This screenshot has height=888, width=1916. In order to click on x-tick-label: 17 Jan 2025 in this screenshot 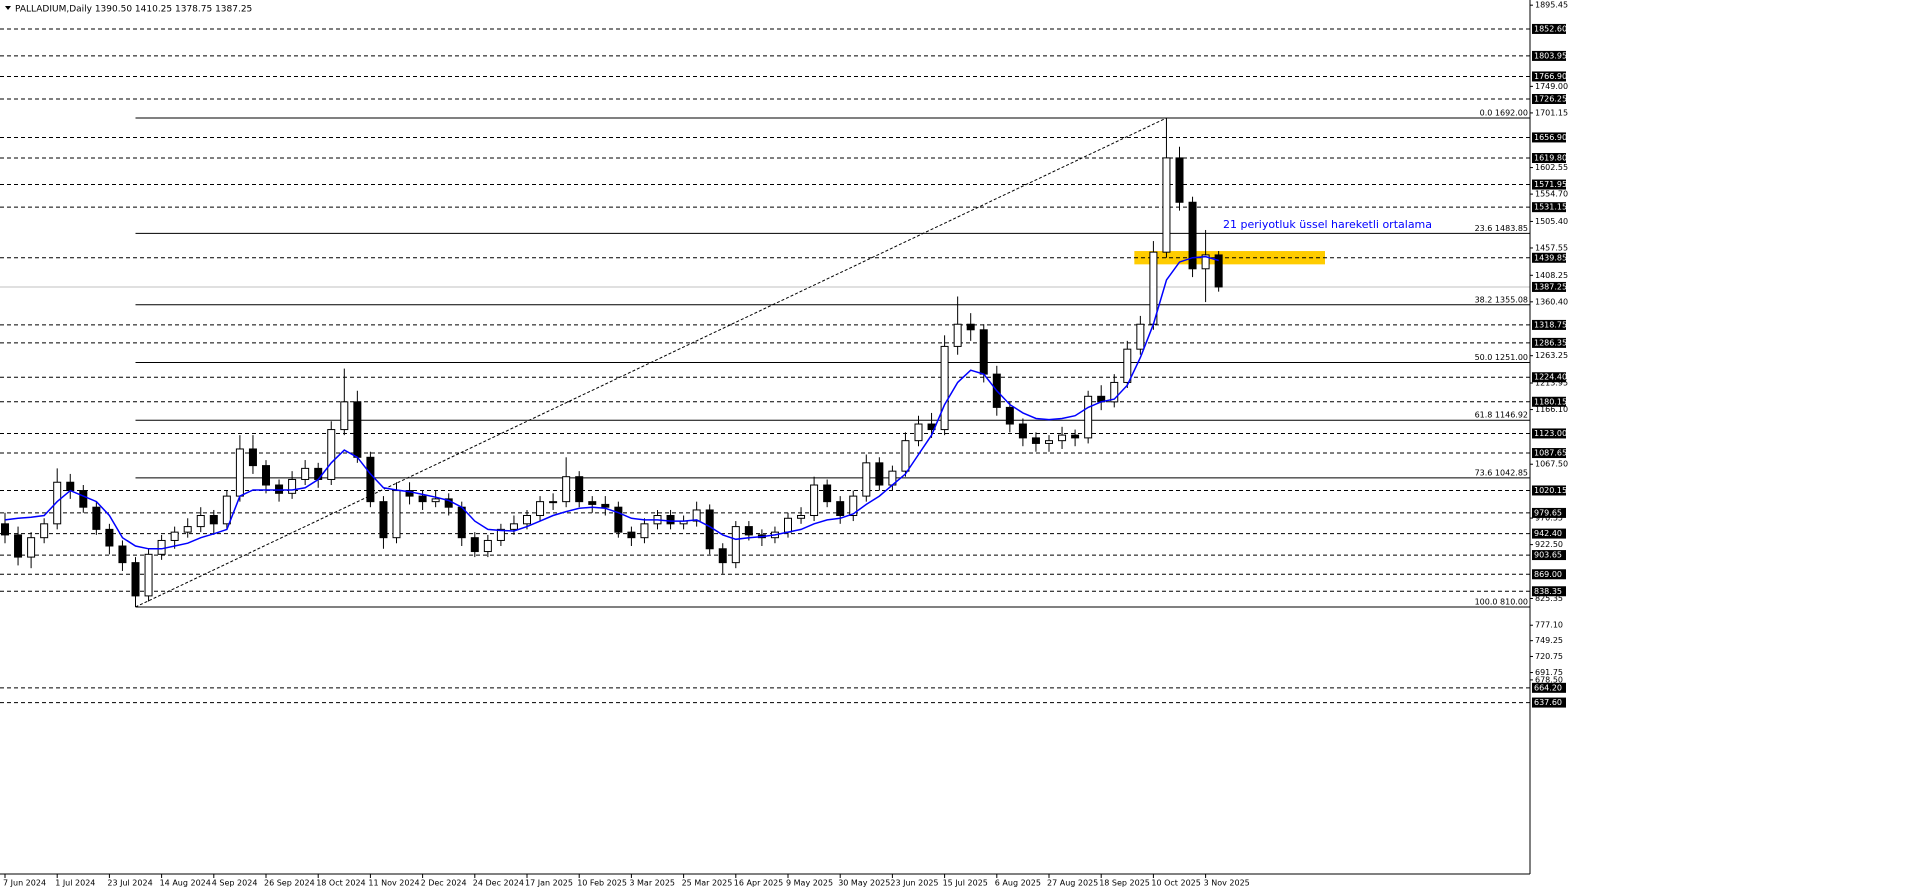, I will do `click(549, 883)`.